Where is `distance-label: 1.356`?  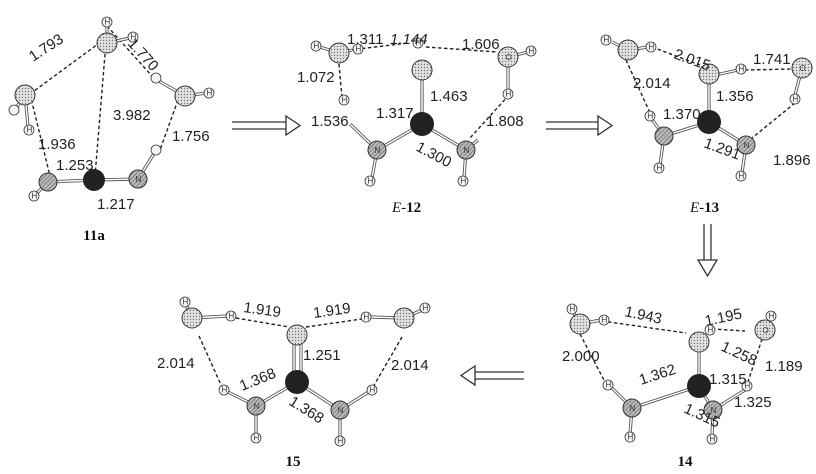 distance-label: 1.356 is located at coordinates (735, 96).